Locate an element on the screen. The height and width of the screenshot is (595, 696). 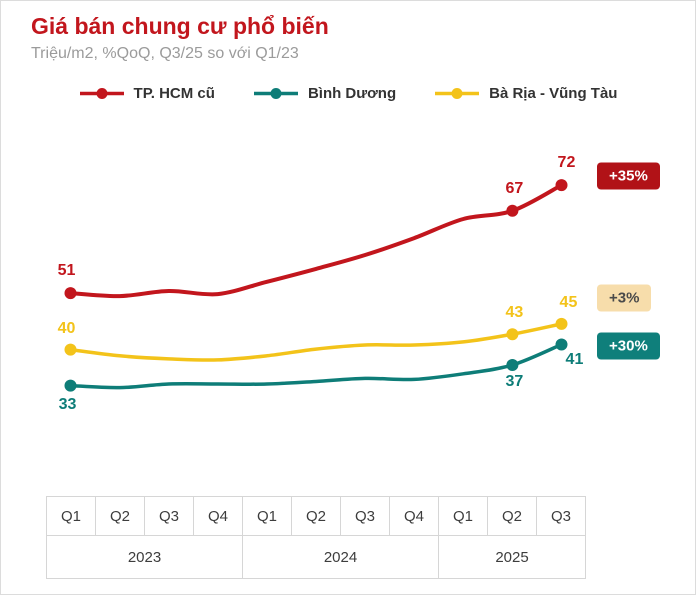
point-value-label: 43 is located at coordinates (514, 313).